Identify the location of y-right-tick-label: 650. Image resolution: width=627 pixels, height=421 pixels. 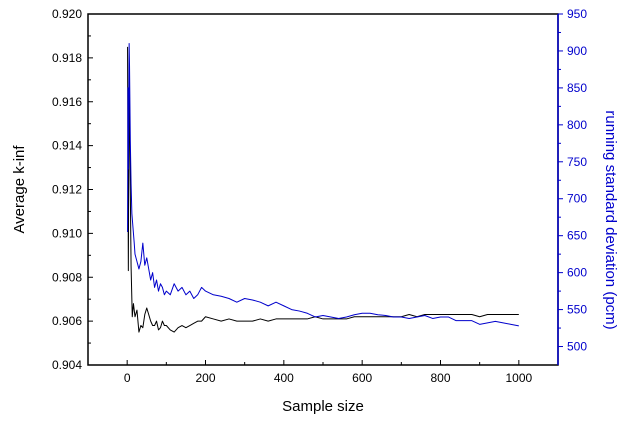
(577, 236).